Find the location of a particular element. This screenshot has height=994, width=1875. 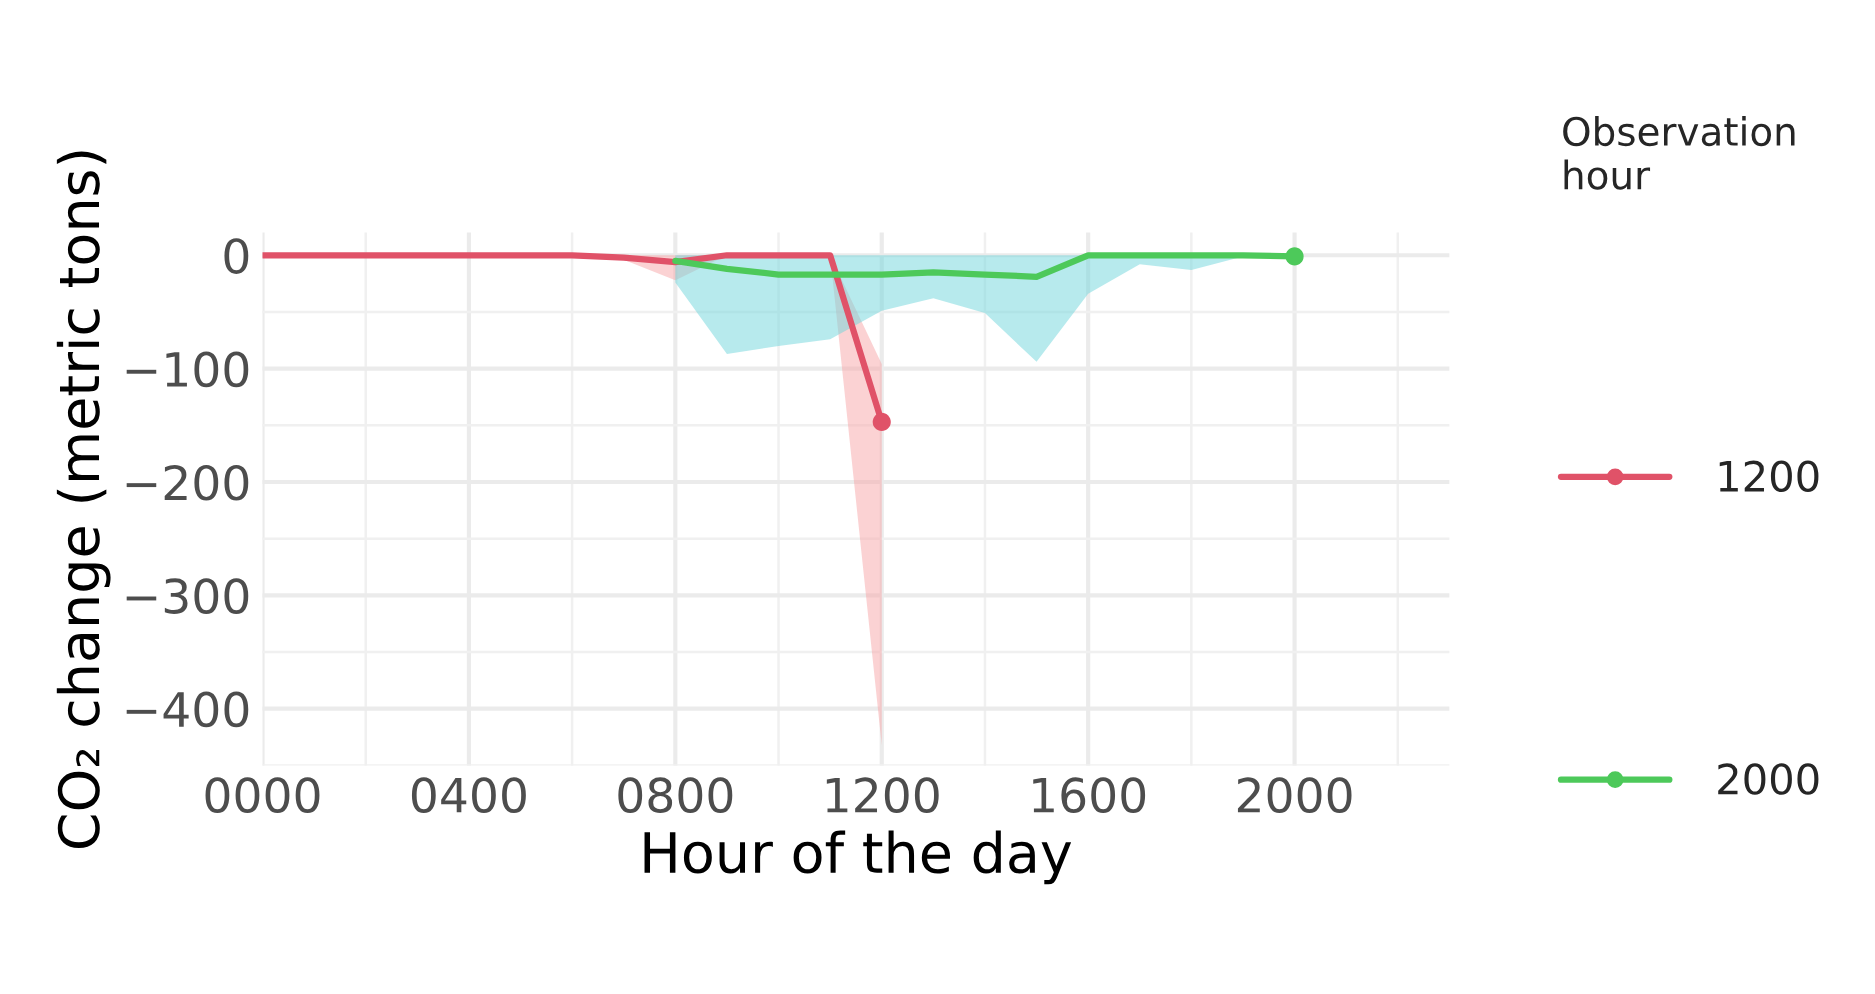

x-tick-label: 0800 is located at coordinates (675, 795).